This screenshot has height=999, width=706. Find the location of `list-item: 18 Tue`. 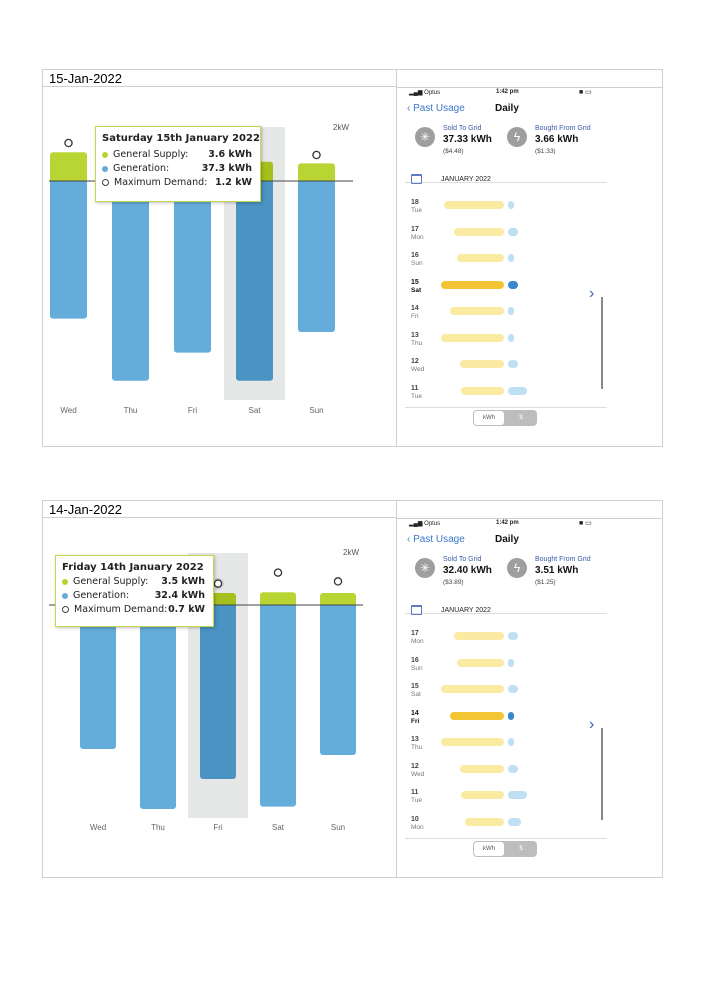

list-item: 18 Tue is located at coordinates (506, 212).